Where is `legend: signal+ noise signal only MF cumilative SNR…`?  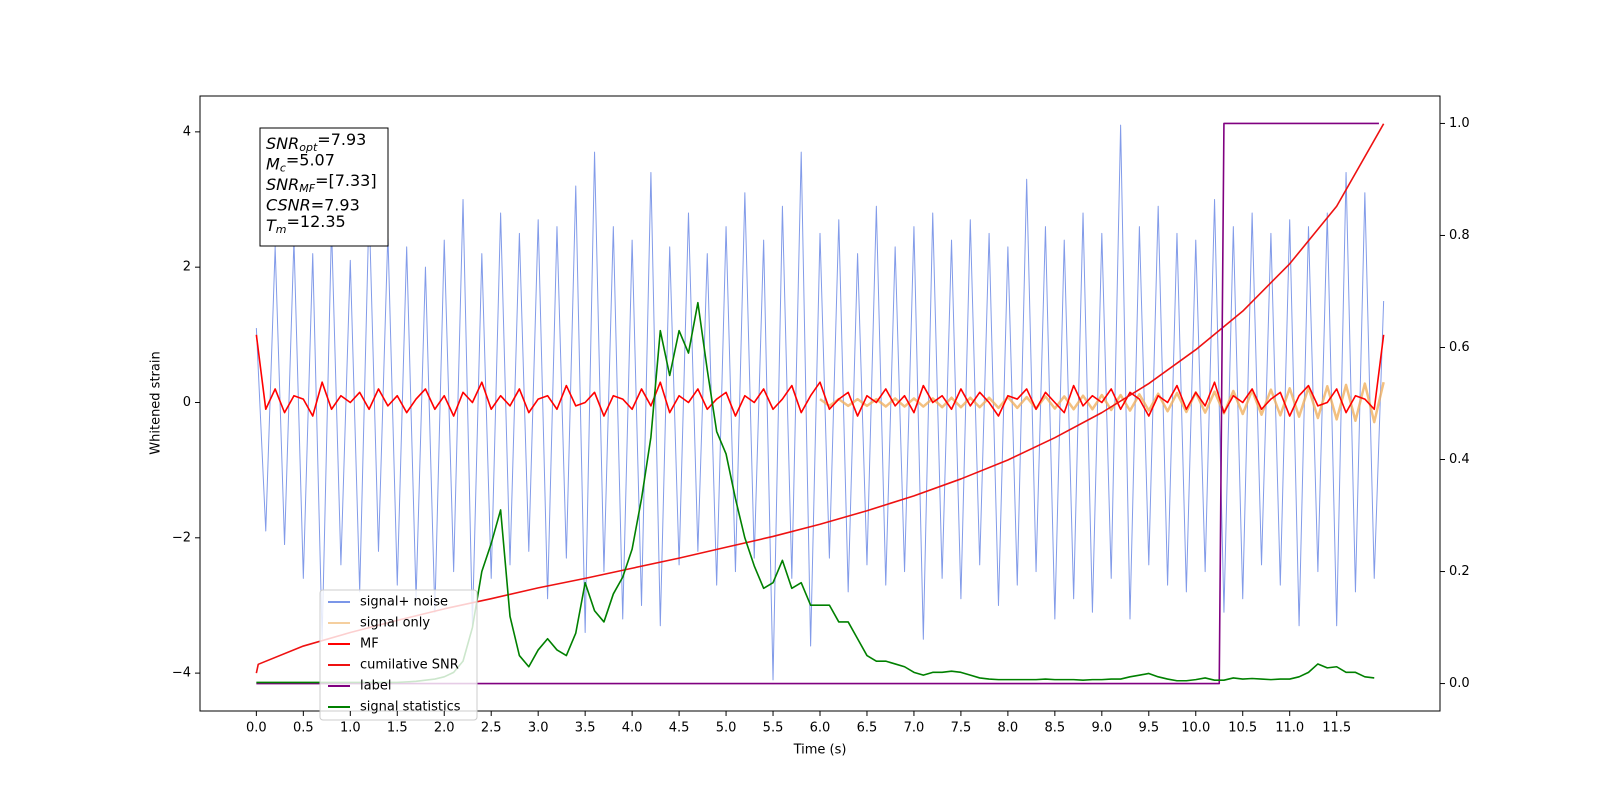 legend: signal+ noise signal only MF cumilative SNR… is located at coordinates (398, 655).